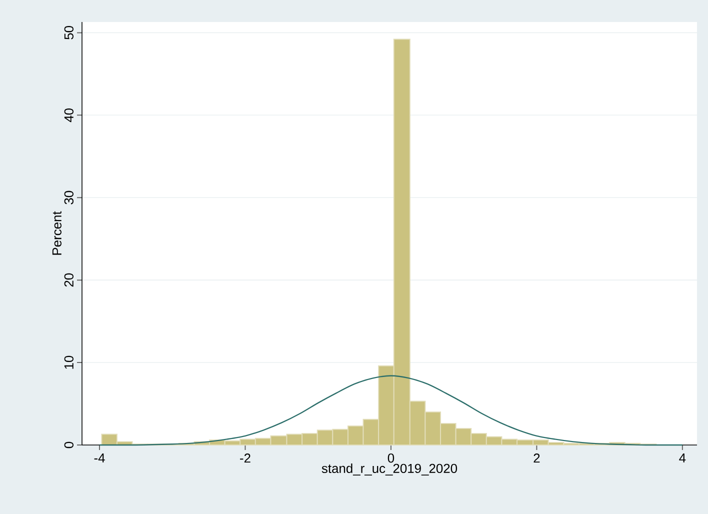 This screenshot has height=514, width=708. I want to click on y-tick-label: 30, so click(69, 197).